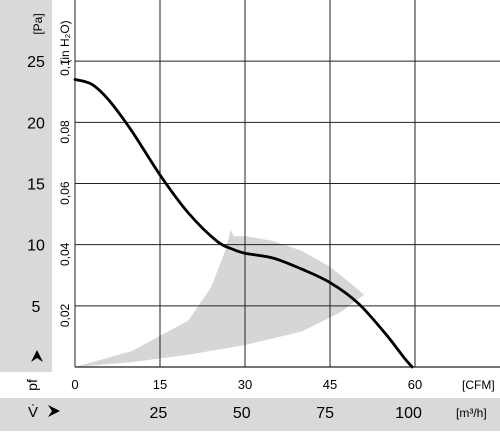  Describe the element at coordinates (242, 413) in the screenshot. I see `x-m3h-tick-label: 50` at that location.